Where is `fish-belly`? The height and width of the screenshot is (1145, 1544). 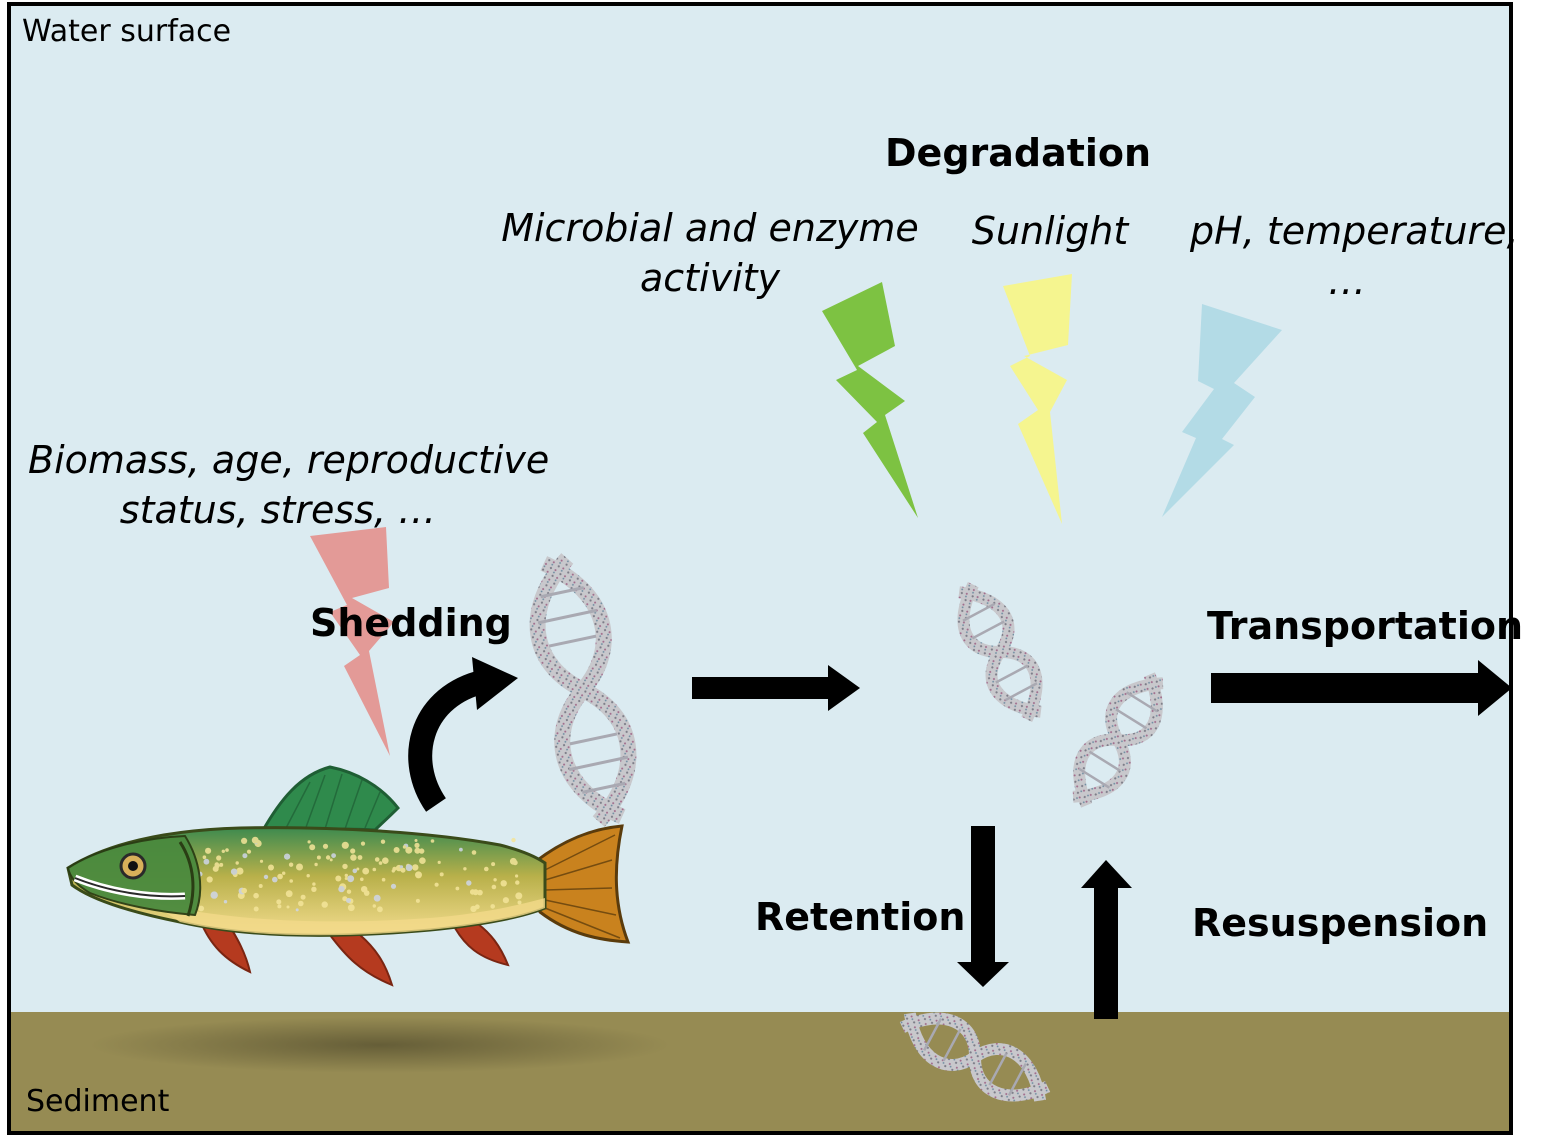 fish-belly is located at coordinates (347, 917).